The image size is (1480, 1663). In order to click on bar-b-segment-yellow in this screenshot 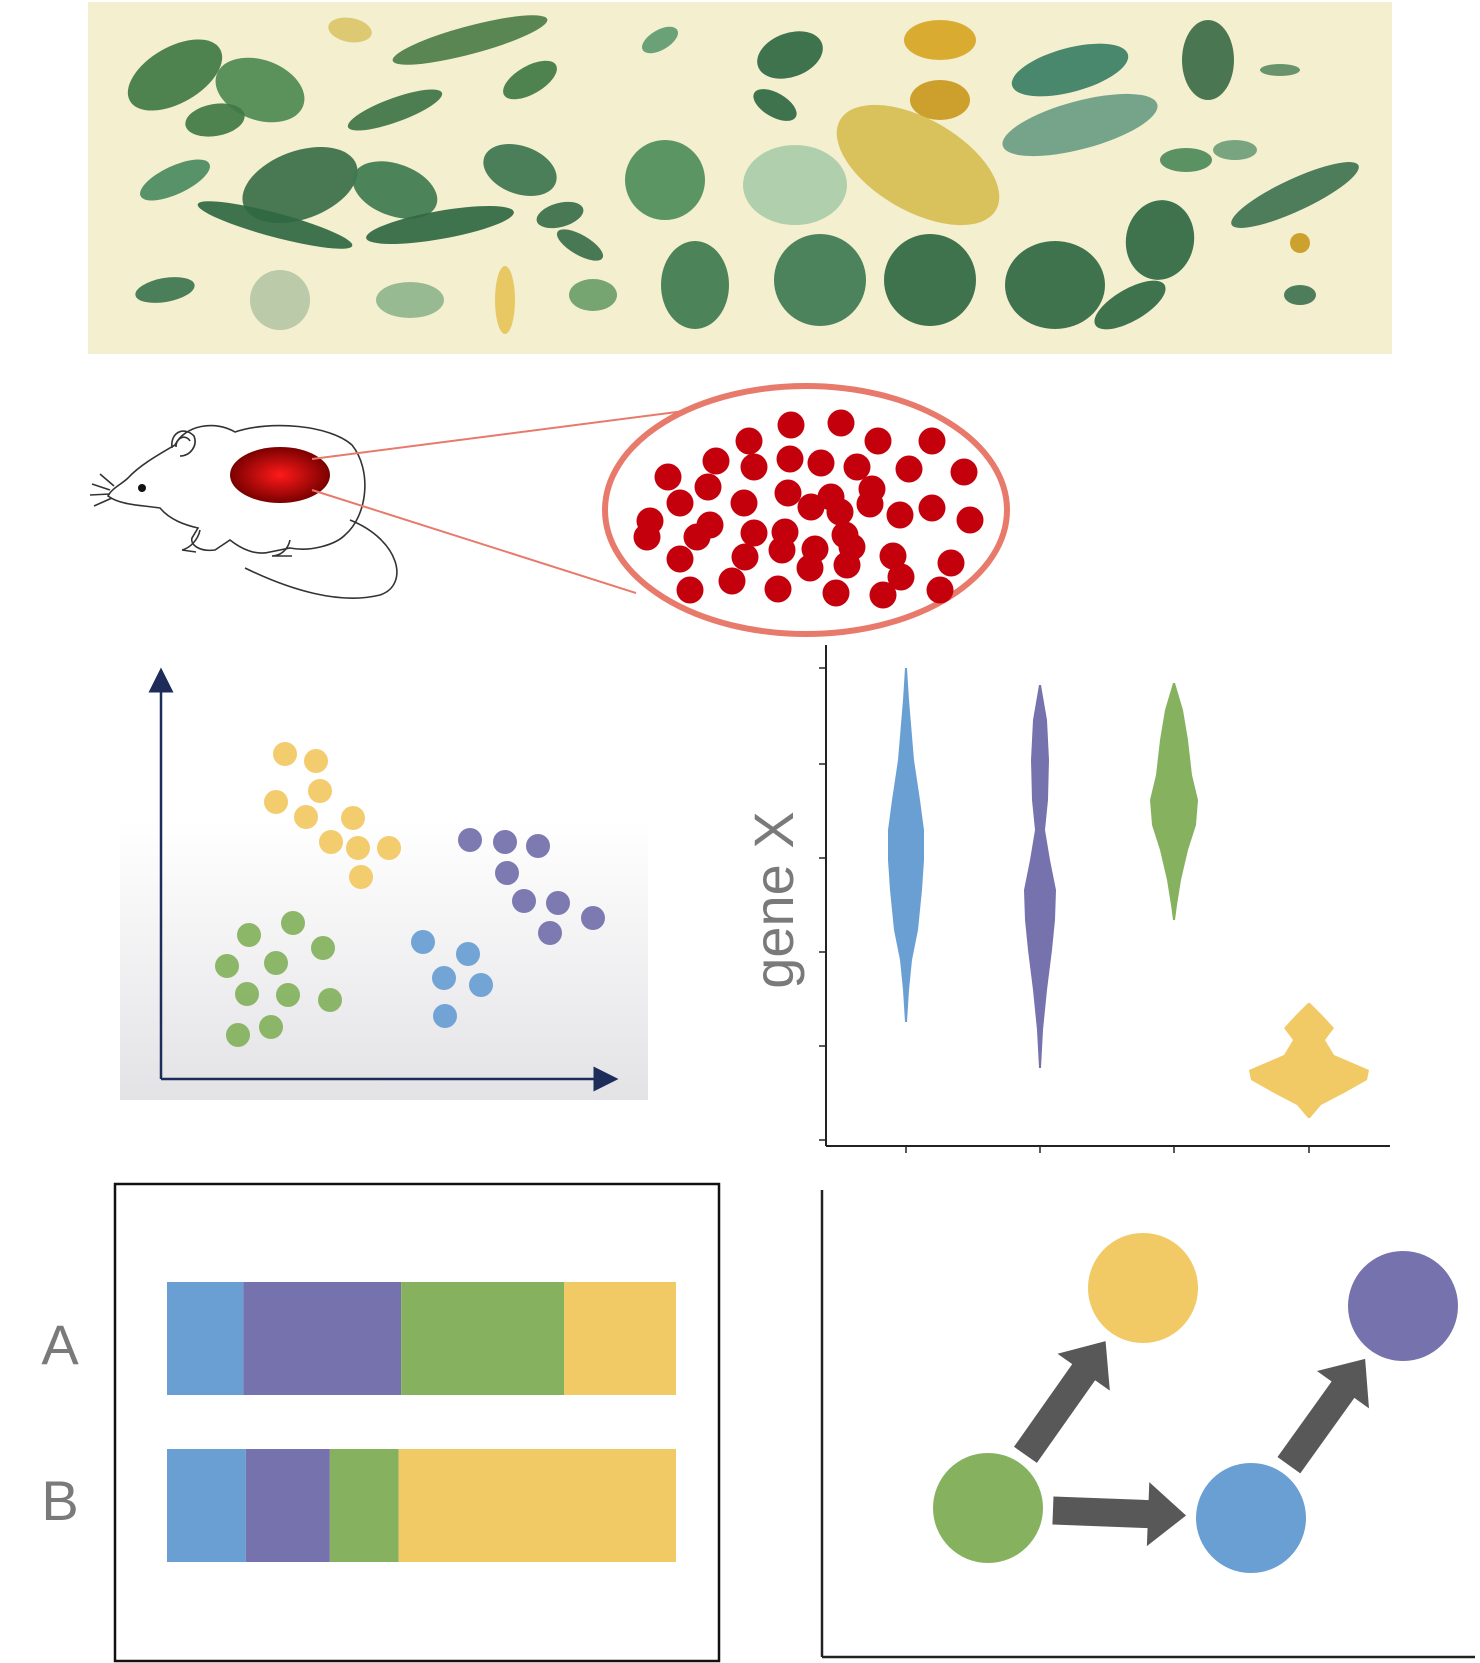, I will do `click(537, 1505)`.